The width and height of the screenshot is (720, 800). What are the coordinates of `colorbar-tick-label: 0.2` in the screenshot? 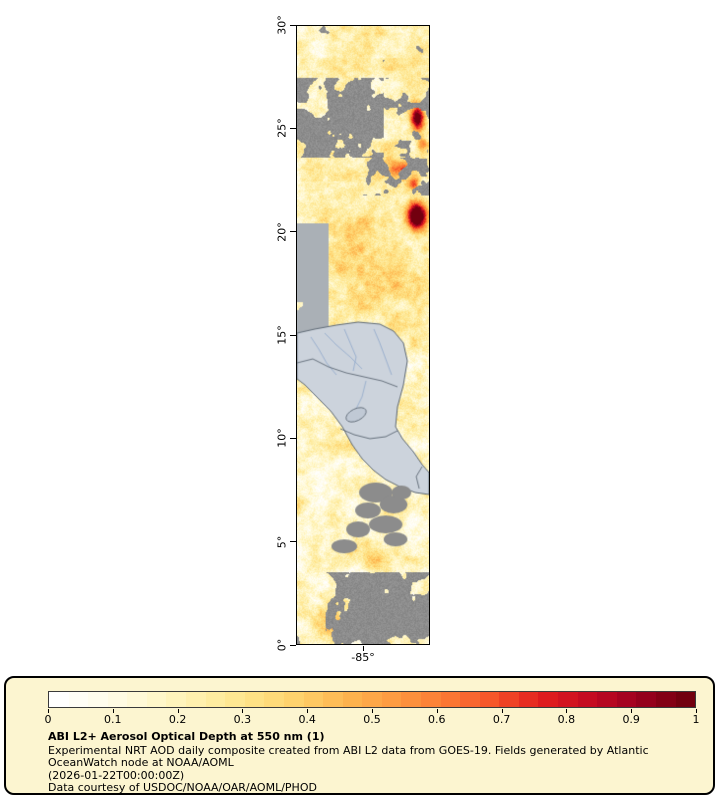 It's located at (177, 719).